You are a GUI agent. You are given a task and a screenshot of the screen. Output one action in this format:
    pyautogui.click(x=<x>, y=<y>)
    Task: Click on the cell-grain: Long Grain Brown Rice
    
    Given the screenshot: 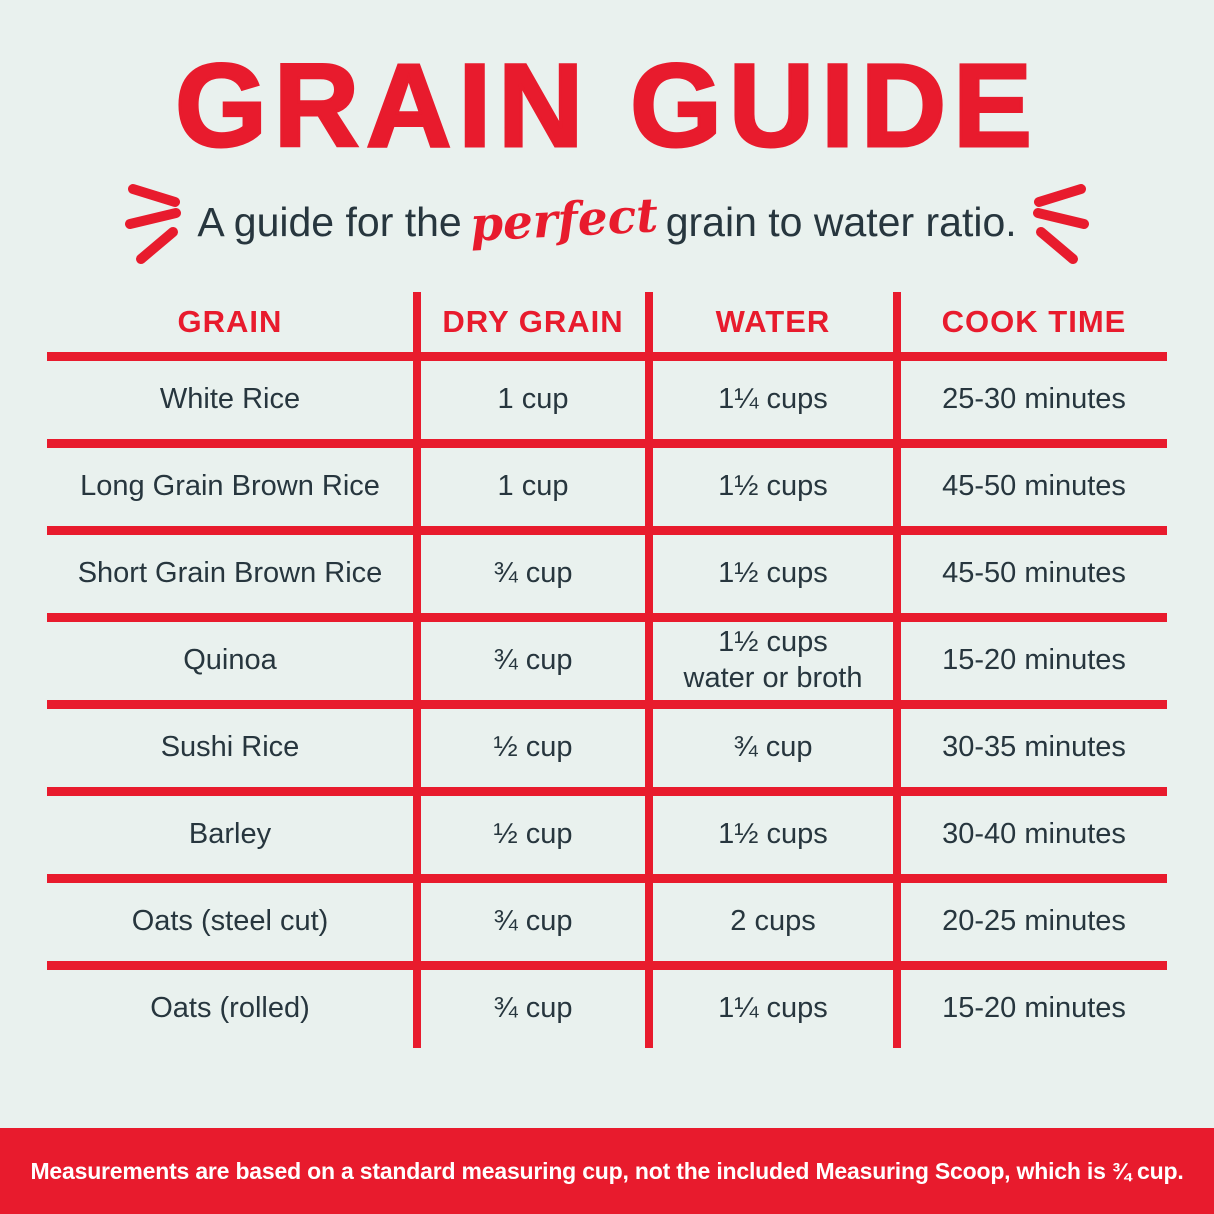 What is the action you would take?
    pyautogui.click(x=234, y=489)
    